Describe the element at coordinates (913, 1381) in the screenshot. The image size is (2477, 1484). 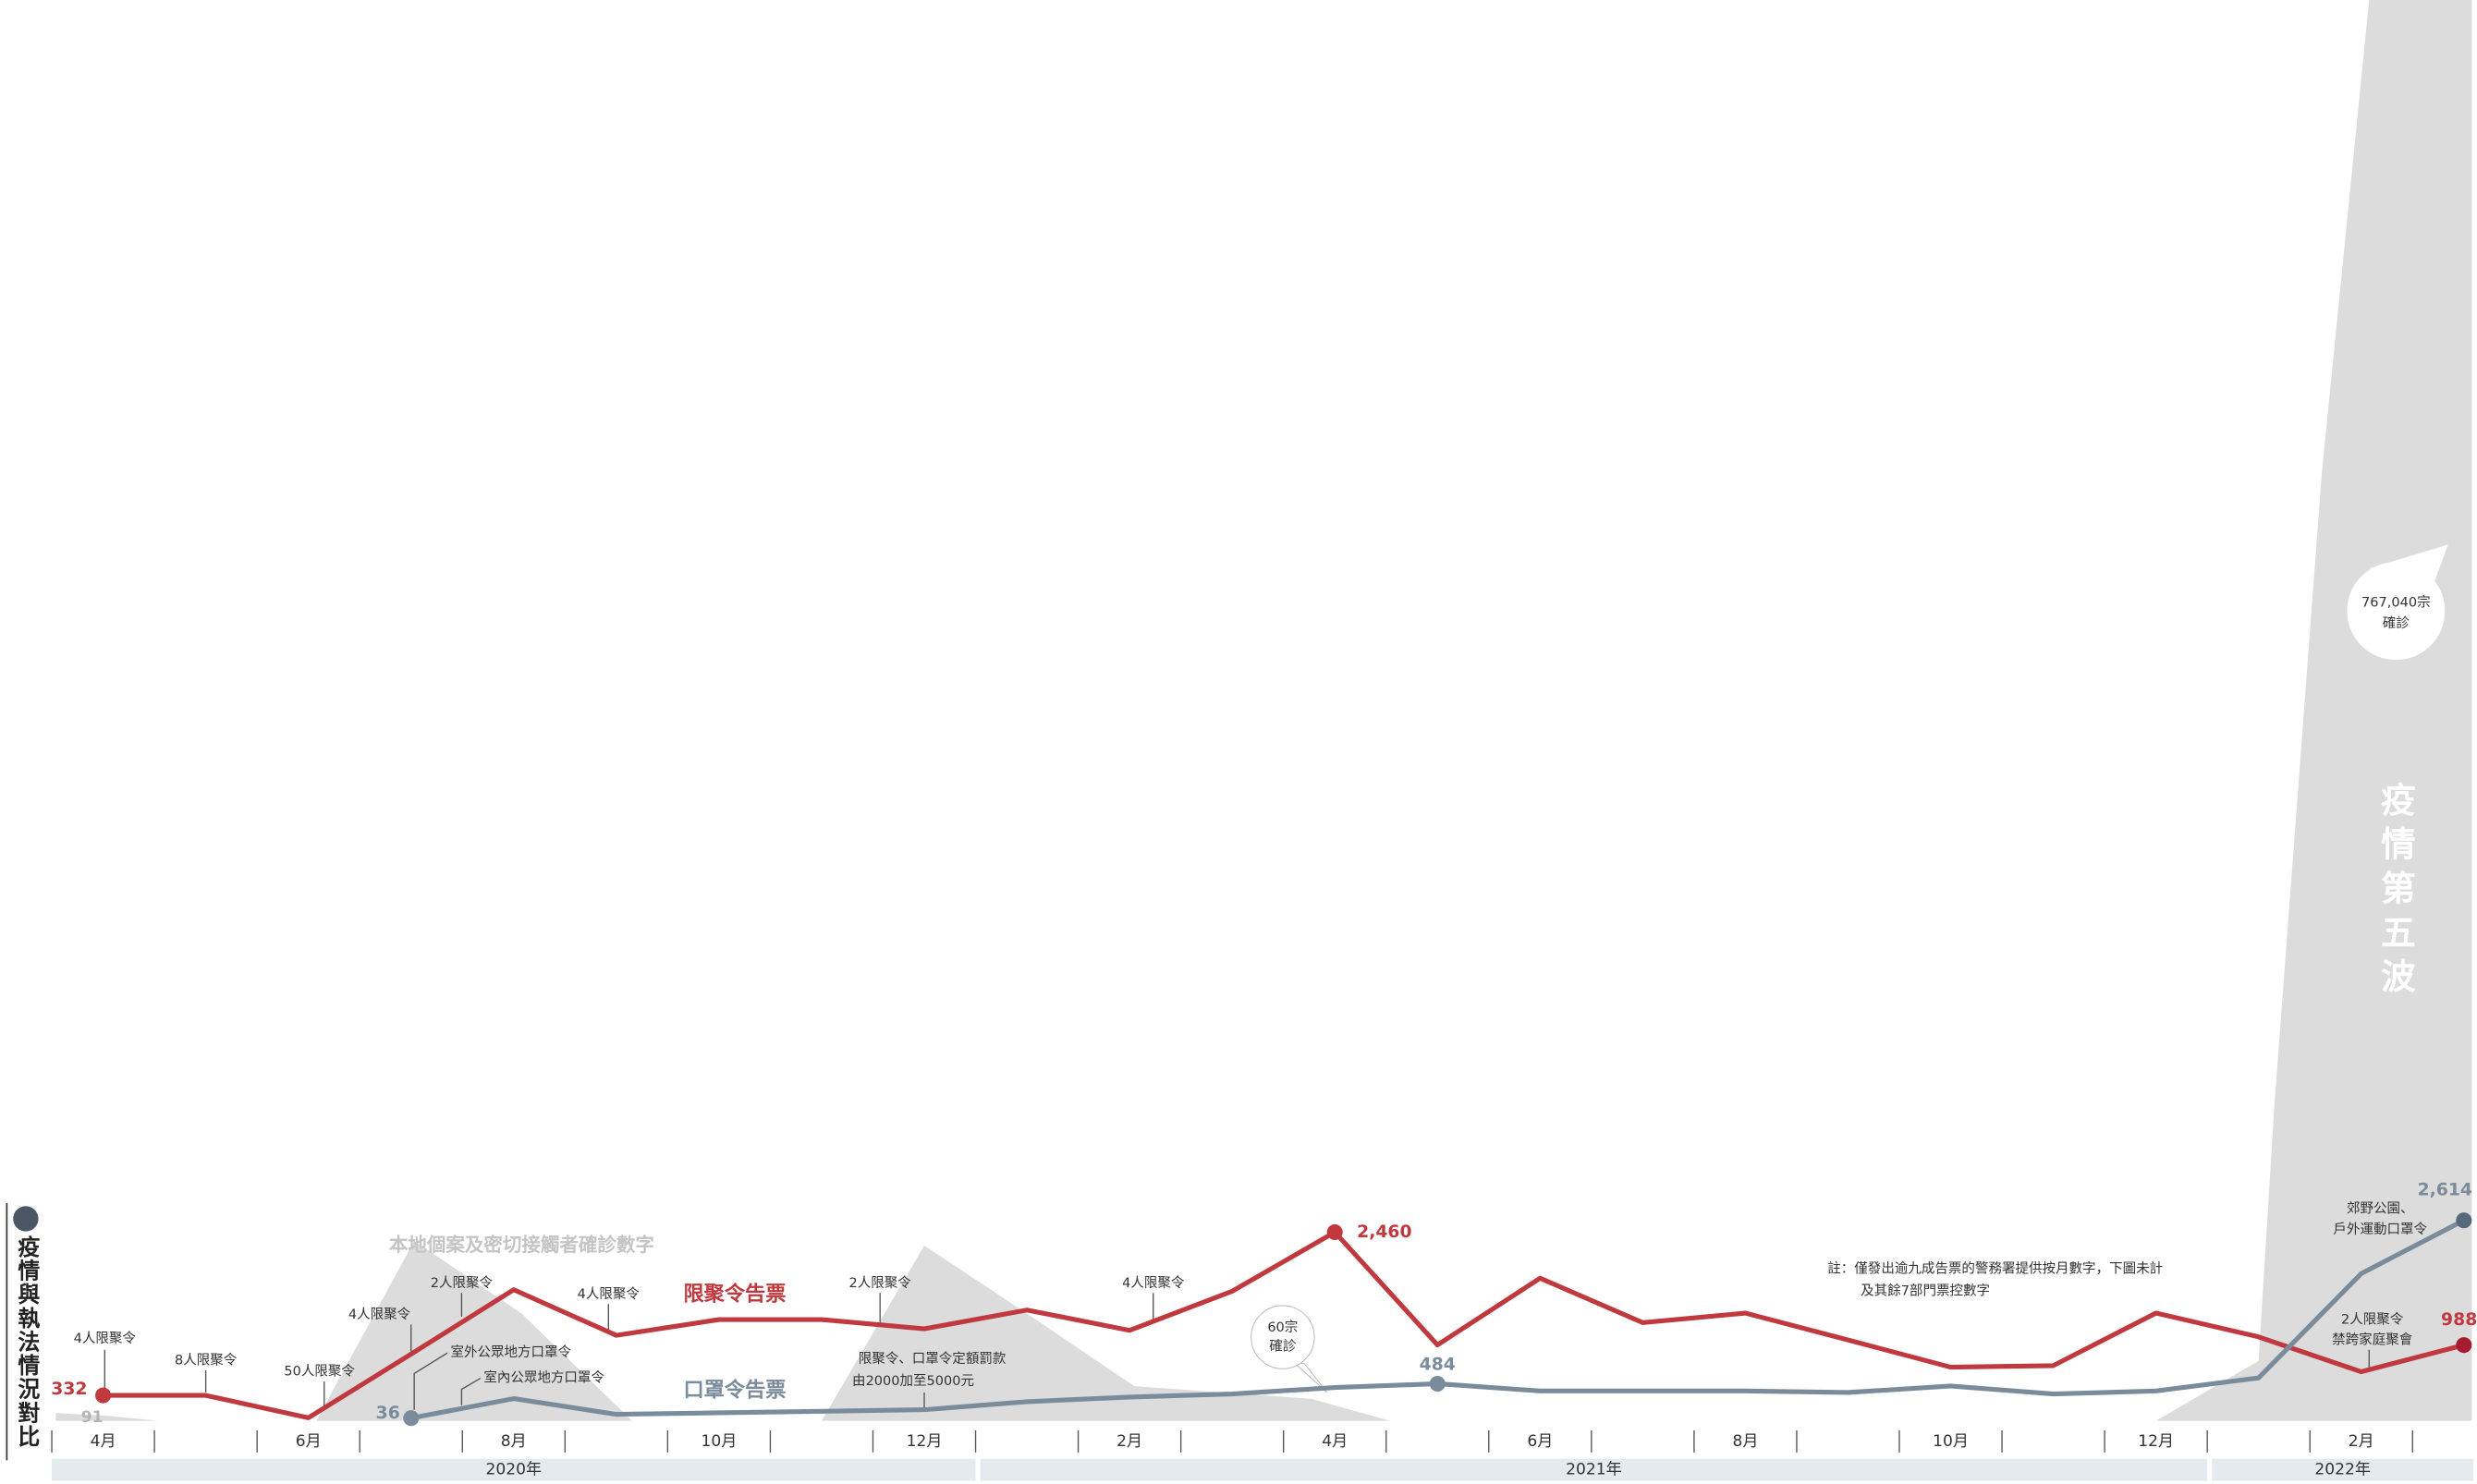
I see `annotation: 由2000加至5000元` at that location.